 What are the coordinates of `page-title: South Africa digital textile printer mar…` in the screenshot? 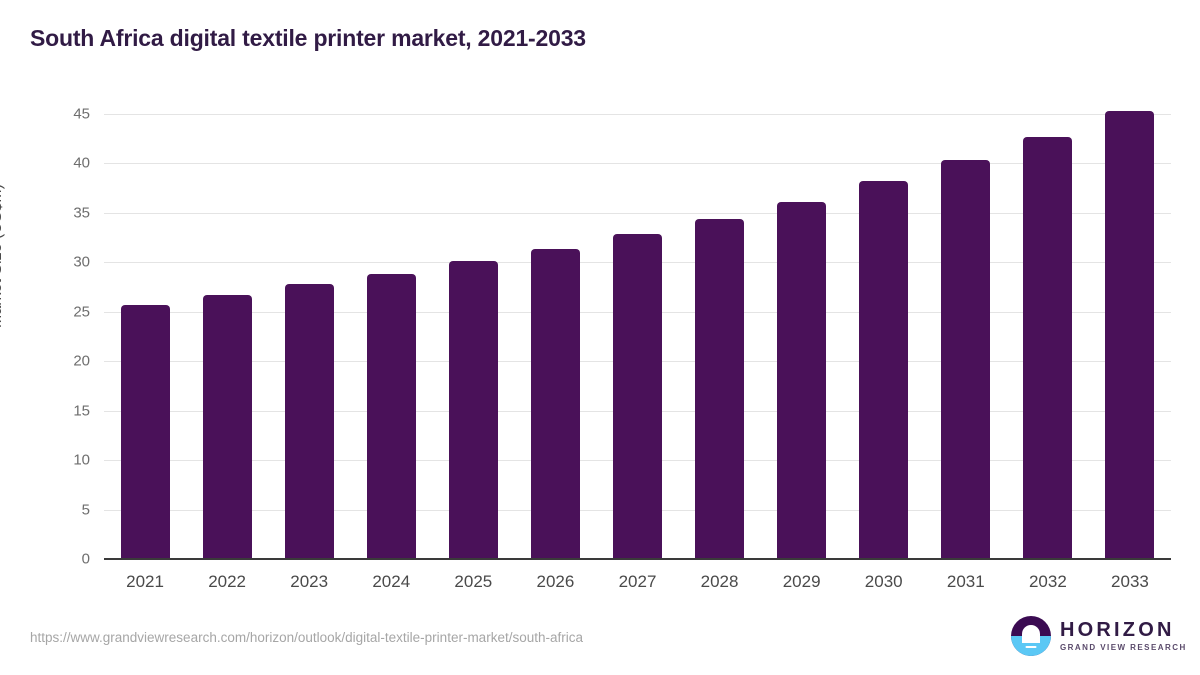 It's located at (308, 38).